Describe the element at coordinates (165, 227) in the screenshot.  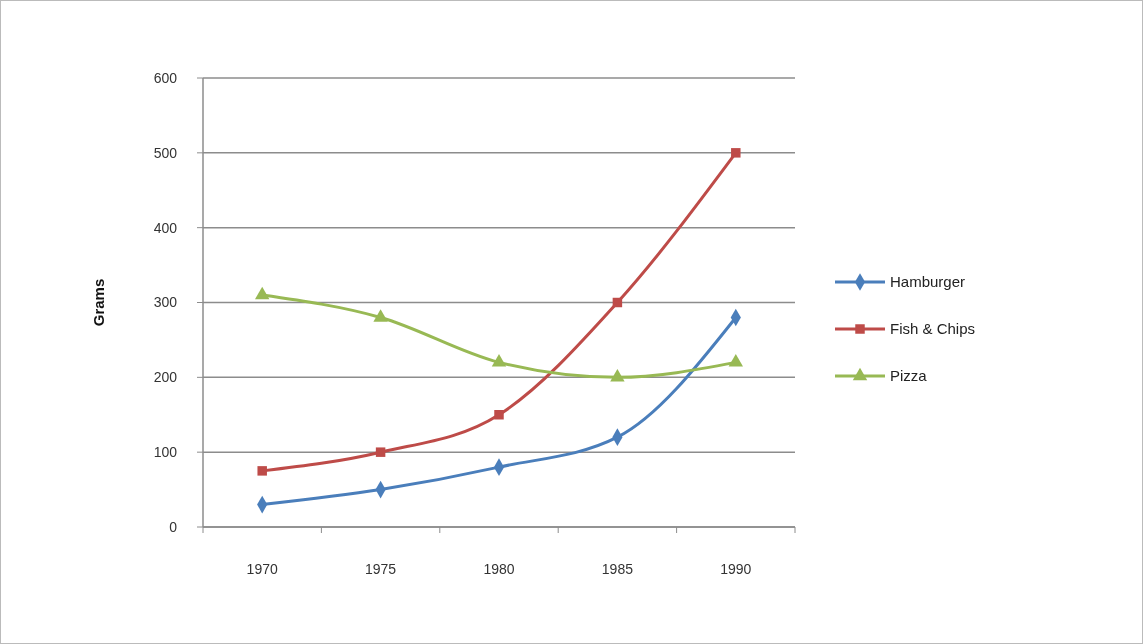
I see `y-tick-label: 400` at that location.